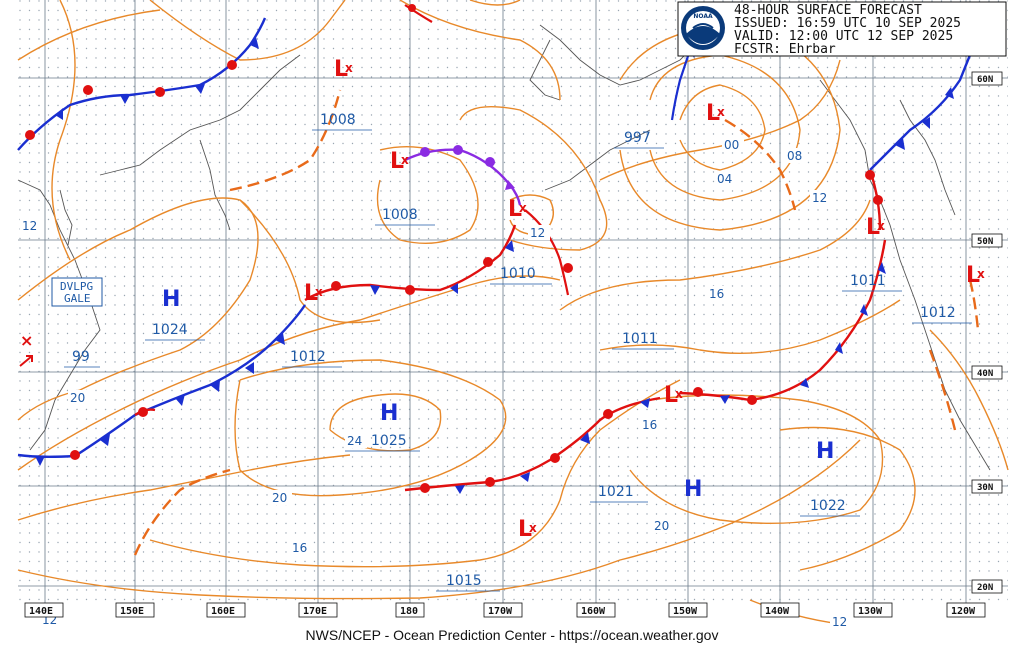 Image resolution: width=1024 pixels, height=652 pixels. Describe the element at coordinates (794, 156) in the screenshot. I see `isobar-label: 08` at that location.